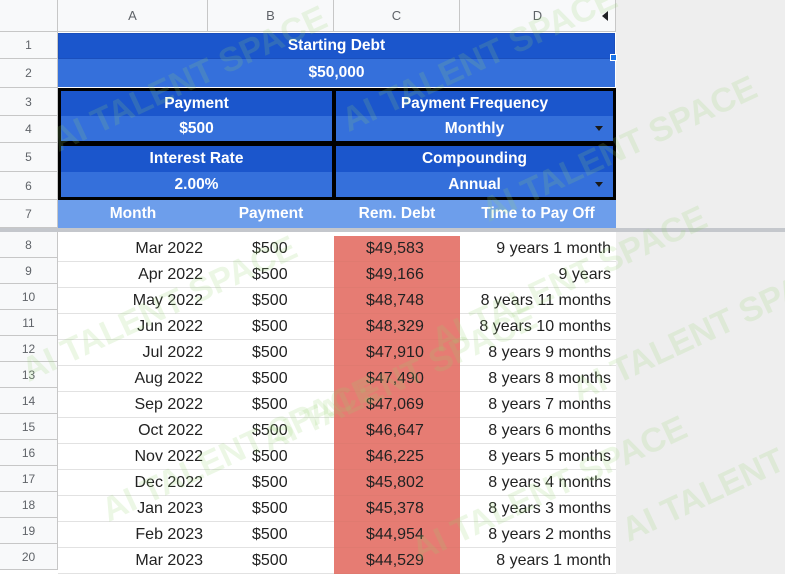 The width and height of the screenshot is (785, 574). What do you see at coordinates (133, 431) in the screenshot?
I see `month-cell: Oct 2022` at bounding box center [133, 431].